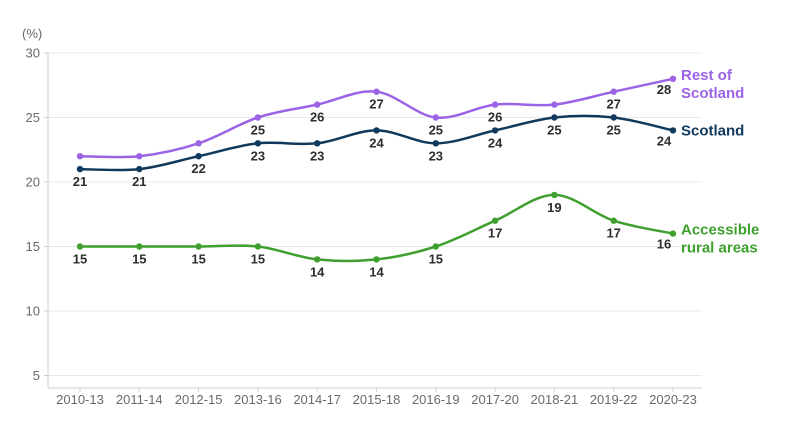 The height and width of the screenshot is (430, 789). I want to click on y-axis-unit-label: (%), so click(32, 33).